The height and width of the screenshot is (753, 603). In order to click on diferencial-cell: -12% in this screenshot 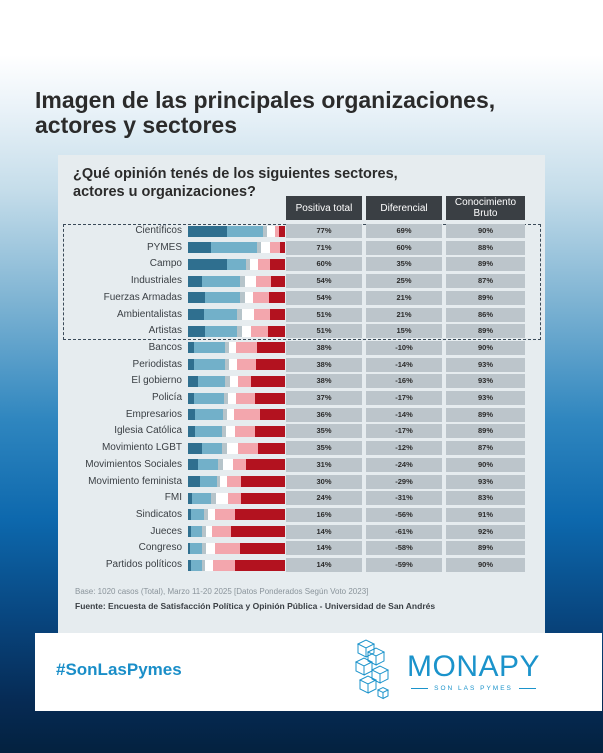, I will do `click(404, 448)`.